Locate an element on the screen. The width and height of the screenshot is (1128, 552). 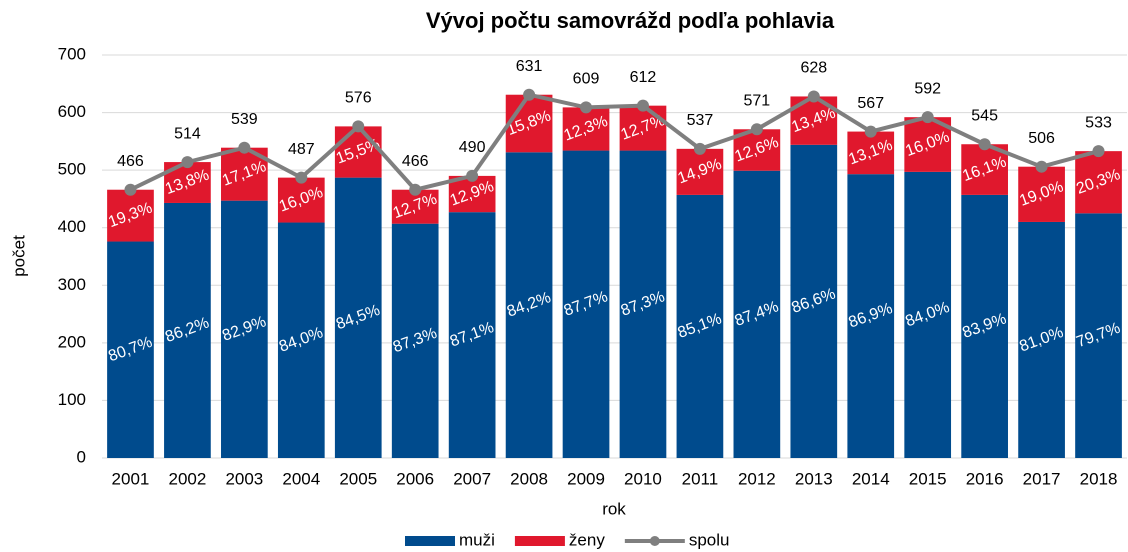
x-tick-label: 2008 is located at coordinates (529, 478).